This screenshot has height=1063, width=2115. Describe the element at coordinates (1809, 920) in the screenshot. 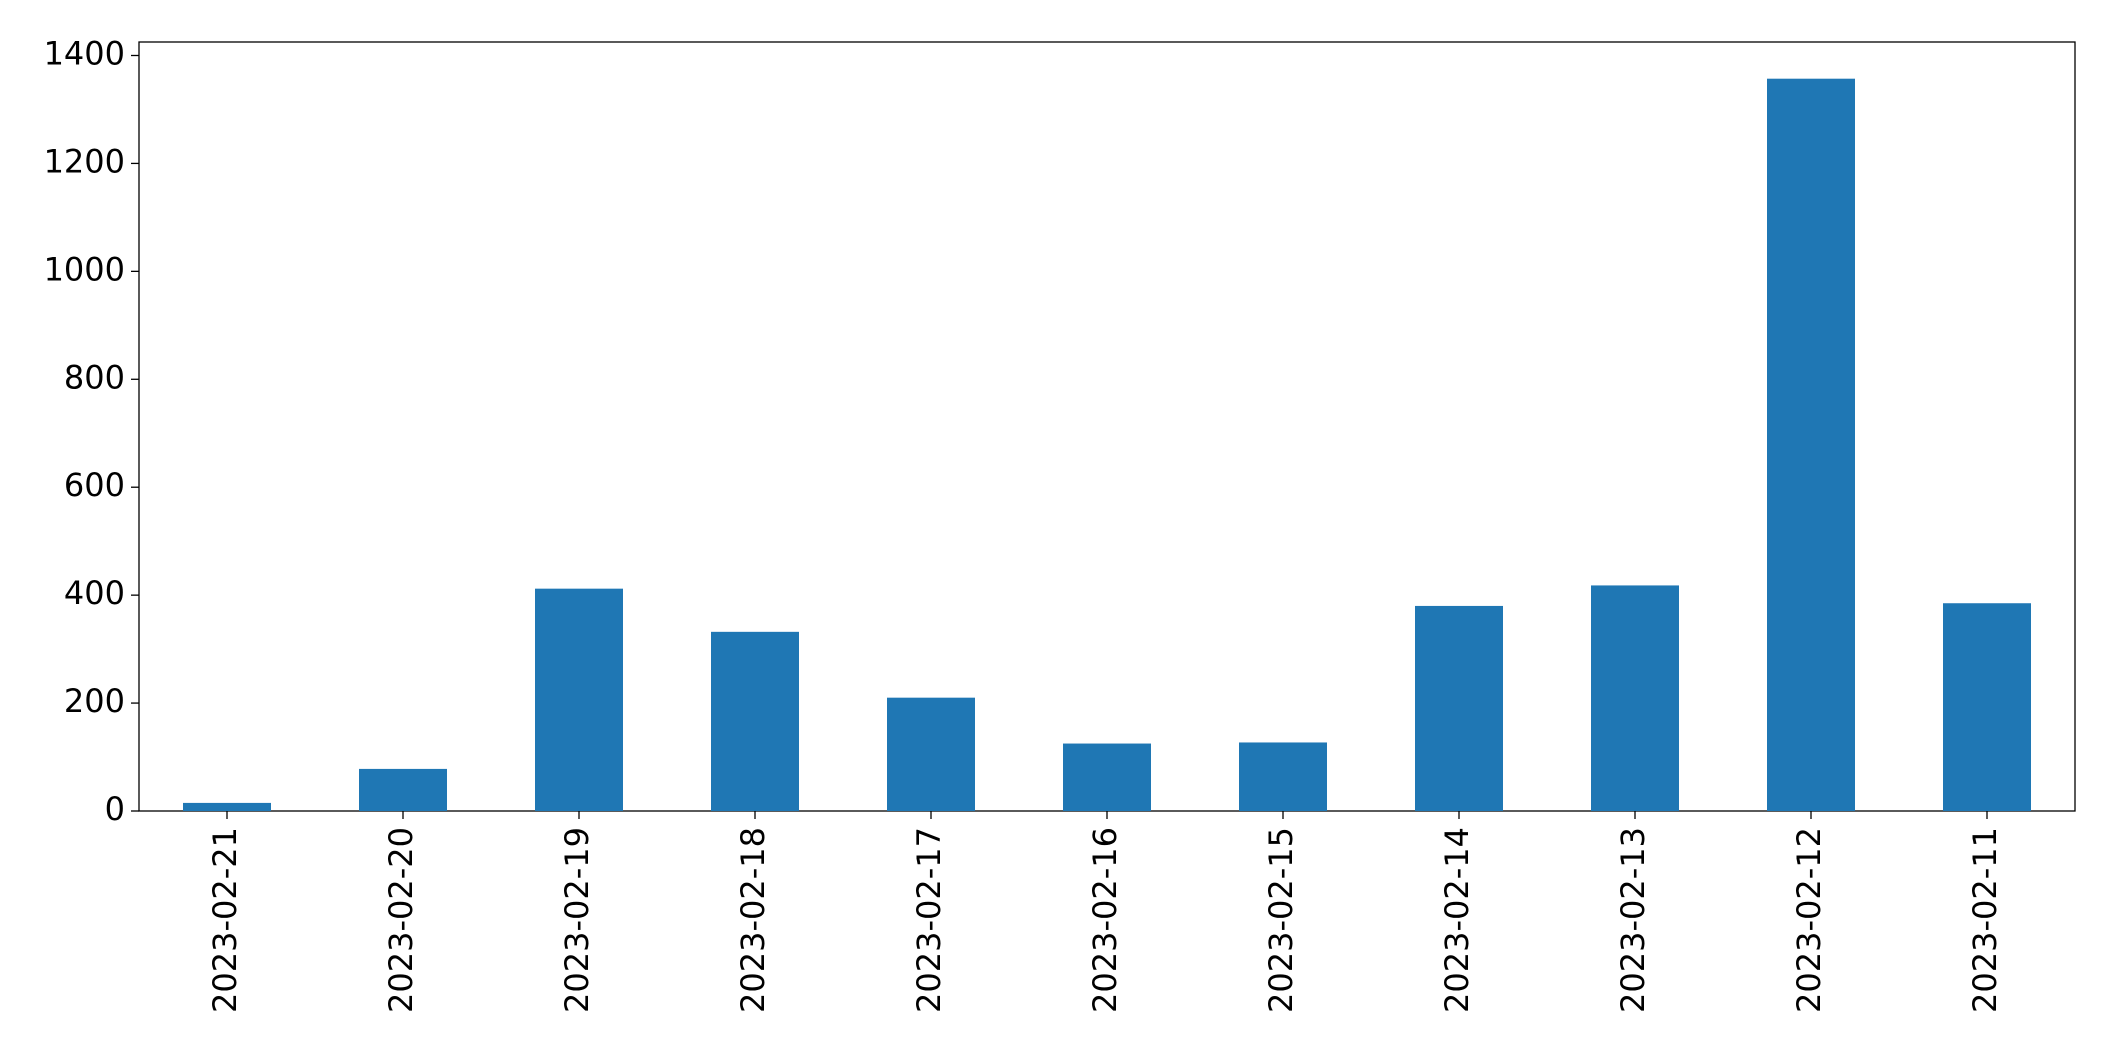

I see `x-tick-label: 2023-02-12` at that location.